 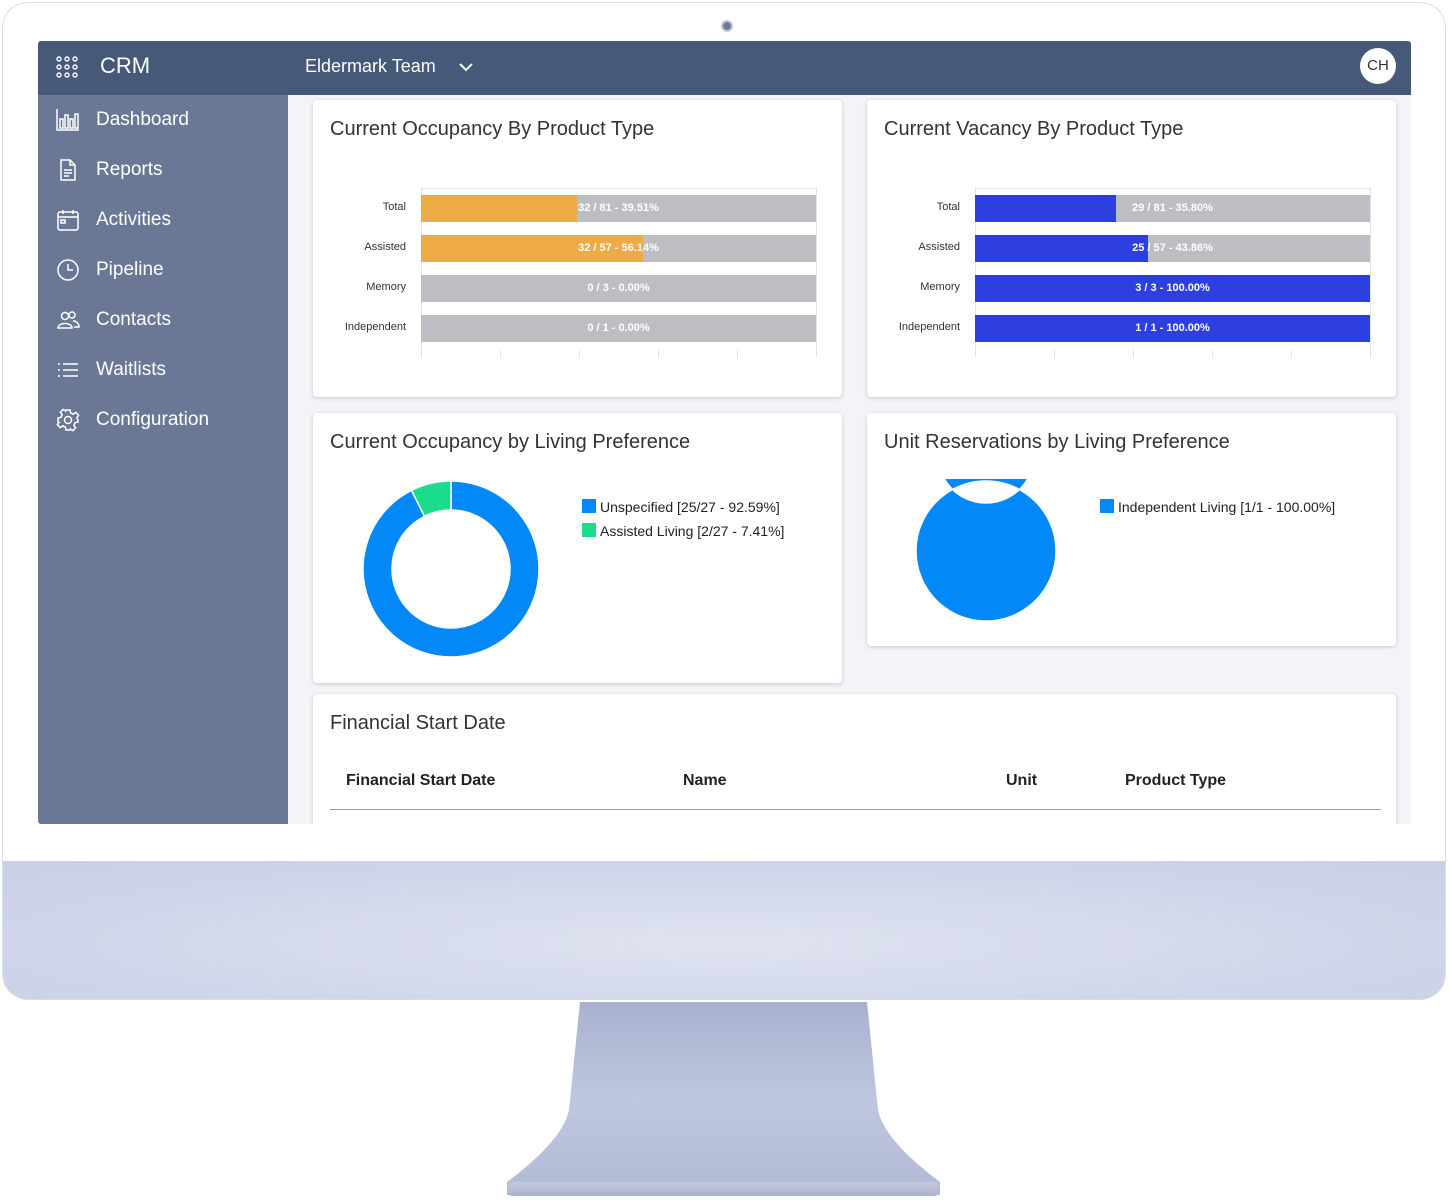 I want to click on legend-item: Assisted Living [2/27 - 7.41%], so click(x=683, y=531).